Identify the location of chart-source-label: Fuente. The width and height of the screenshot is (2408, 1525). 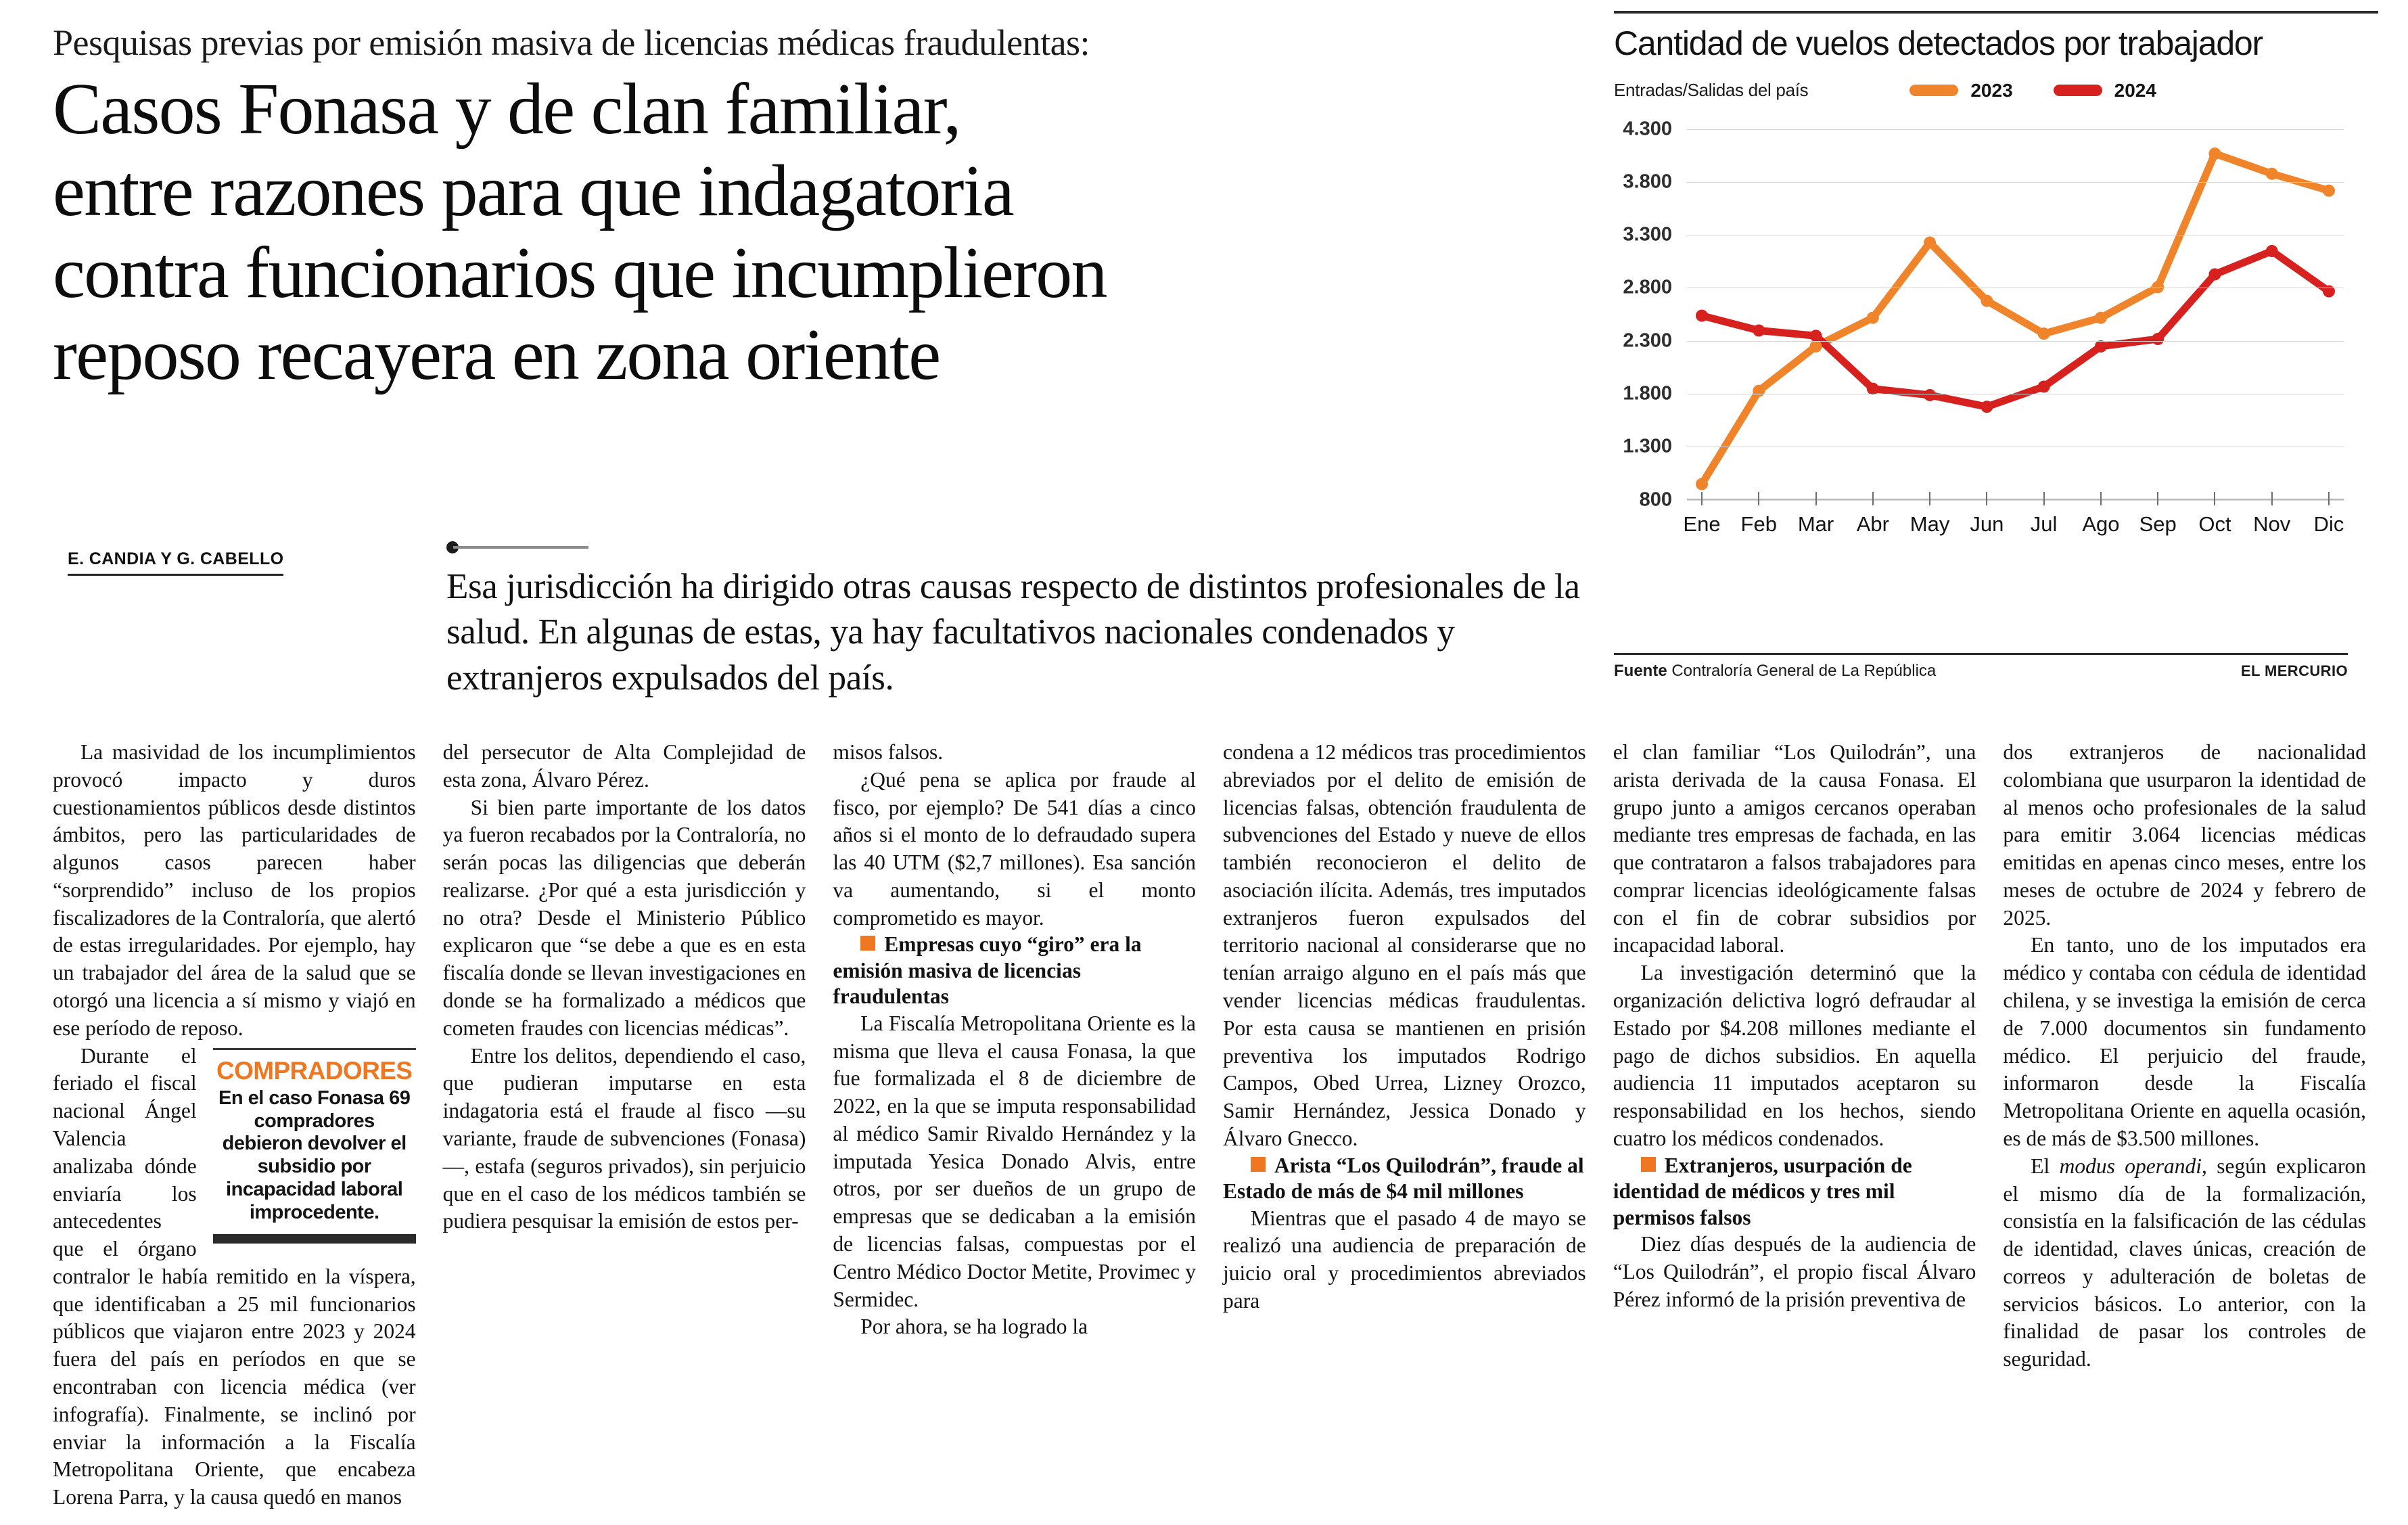
(1640, 671).